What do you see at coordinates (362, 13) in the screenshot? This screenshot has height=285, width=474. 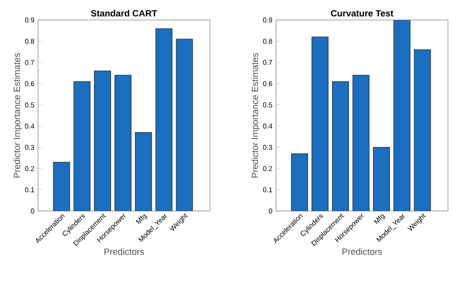 I see `chart-title: Curvature Test` at bounding box center [362, 13].